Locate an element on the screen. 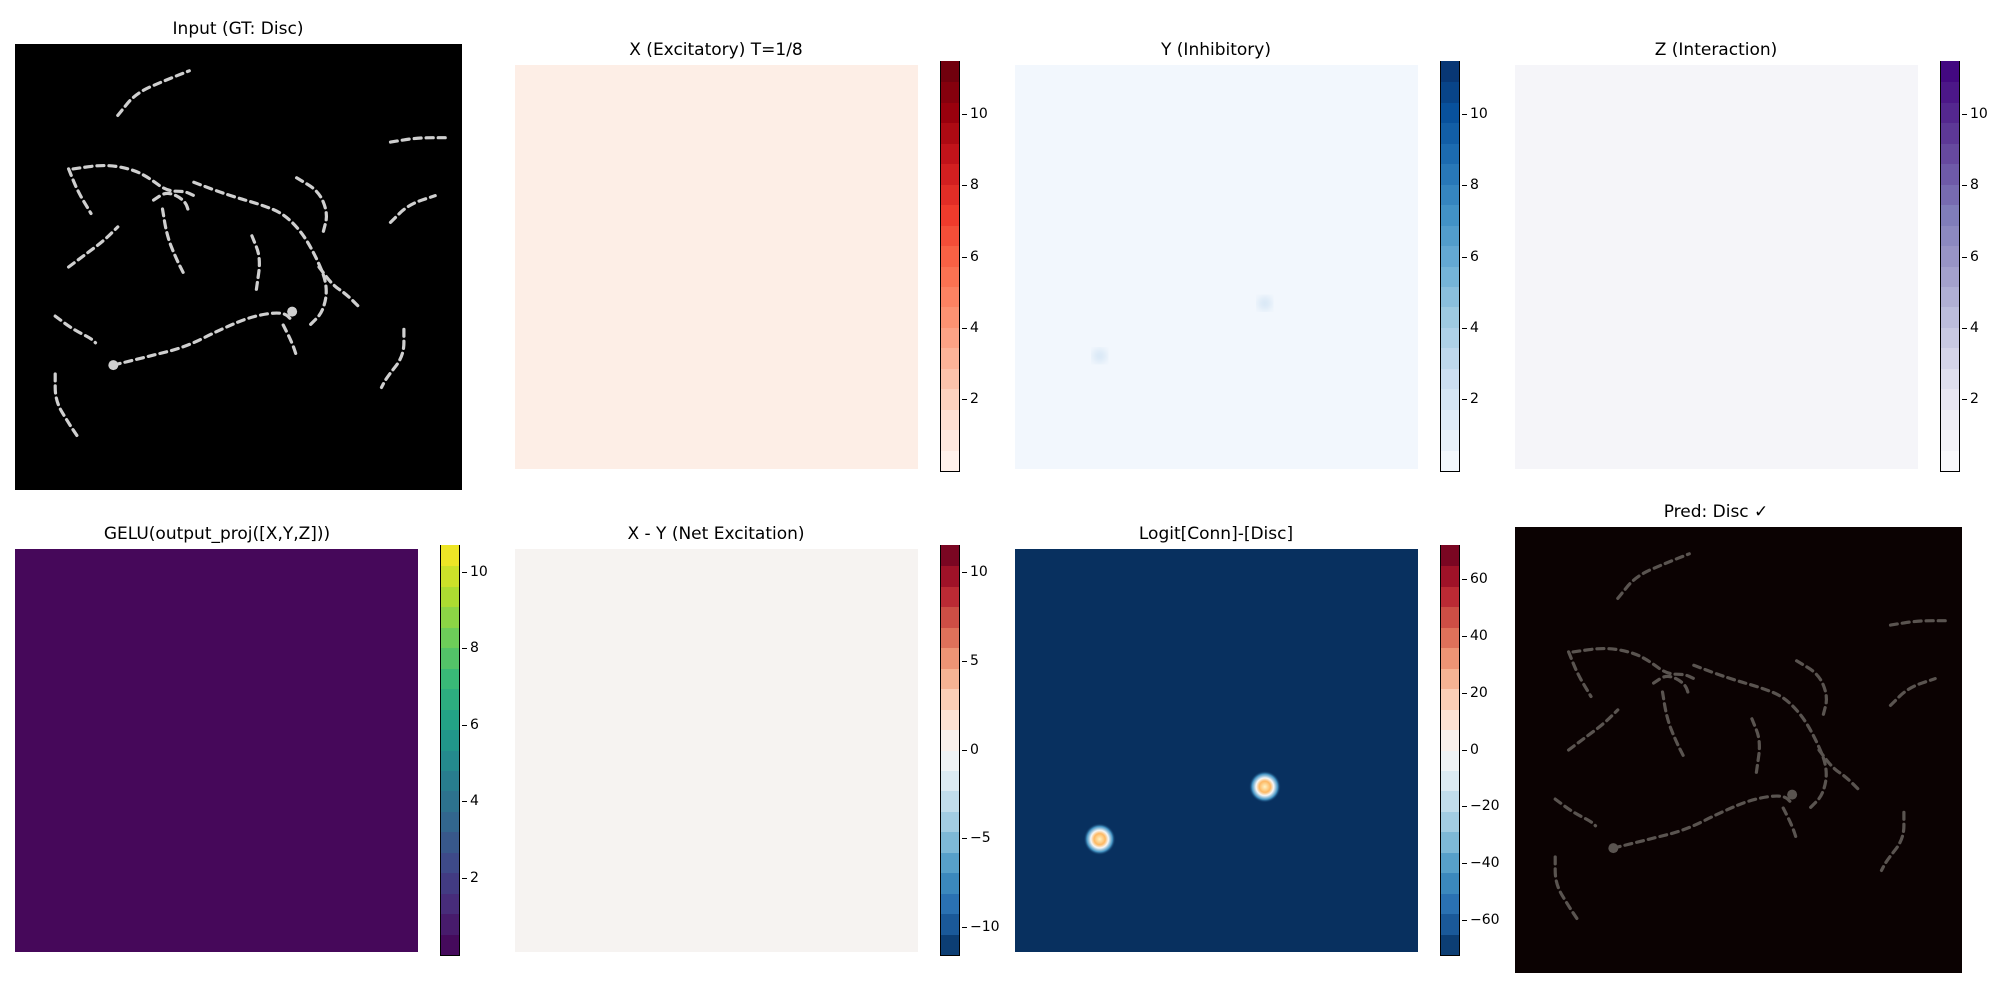 This screenshot has height=1000, width=2000. colorbar-tick-label: 0 is located at coordinates (1470, 749).